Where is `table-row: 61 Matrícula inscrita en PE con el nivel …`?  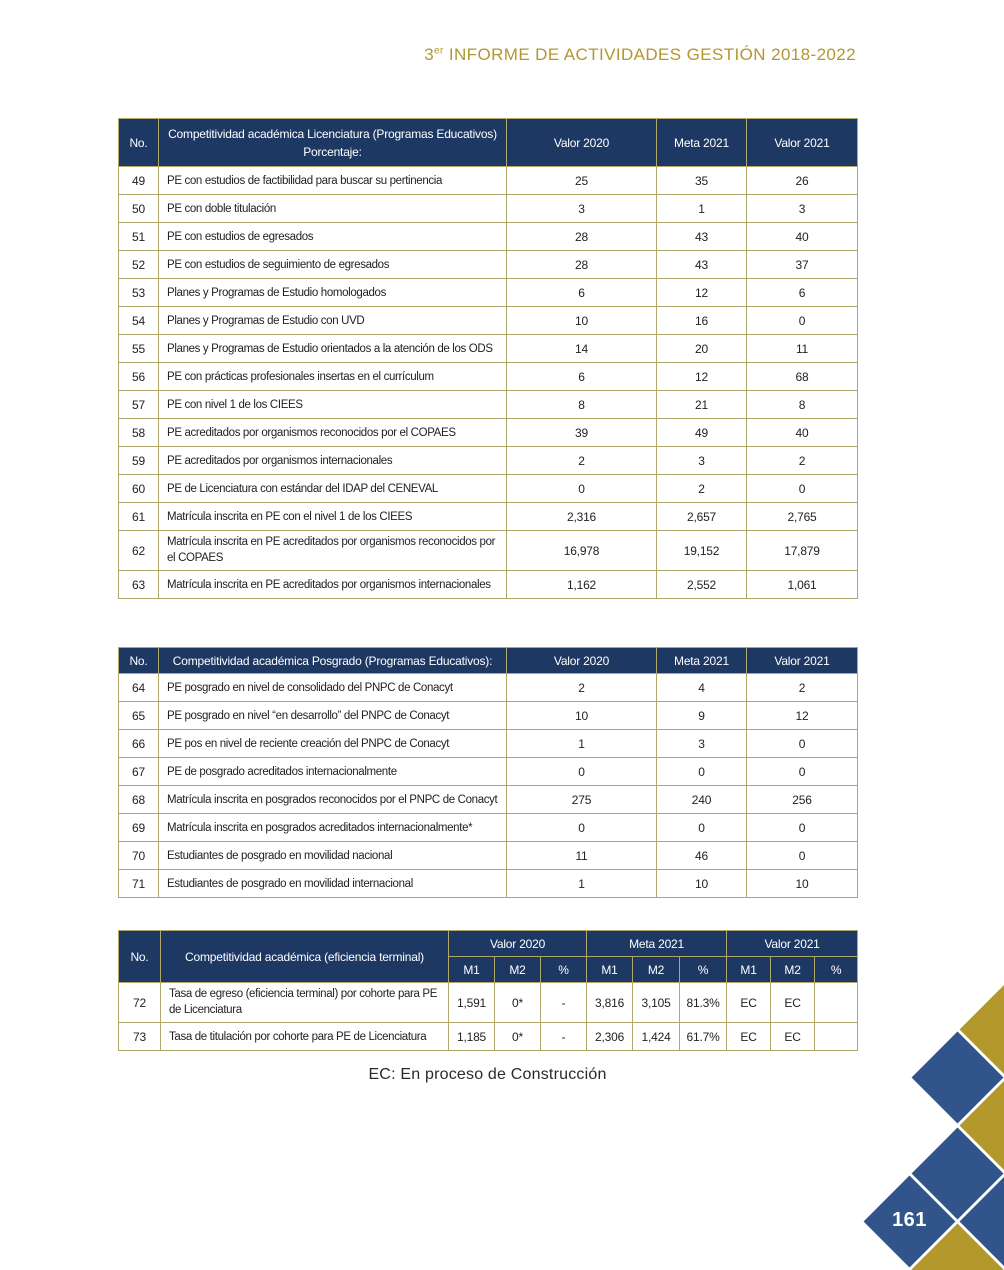
table-row: 61 Matrícula inscrita en PE con el nivel … is located at coordinates (488, 516).